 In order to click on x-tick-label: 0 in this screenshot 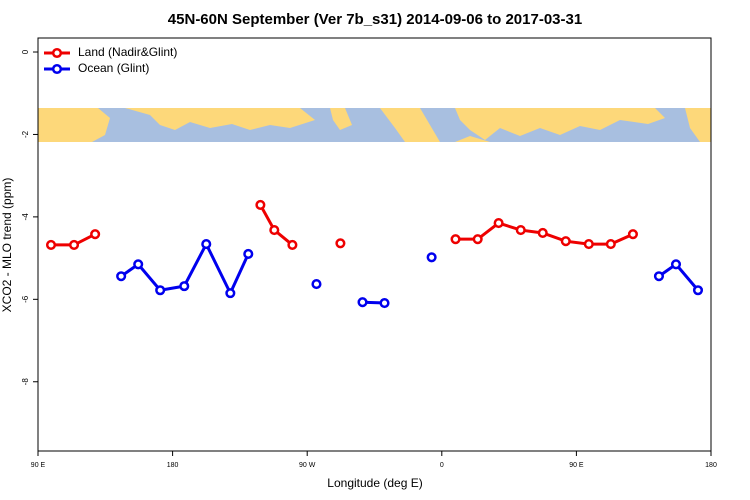, I will do `click(442, 465)`.